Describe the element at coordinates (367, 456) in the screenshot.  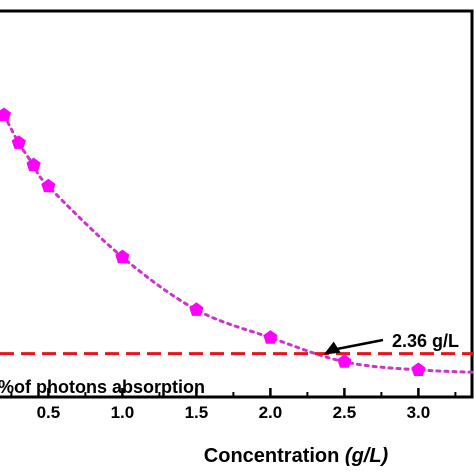
I see `x-axis-title-unit: (g/L)` at that location.